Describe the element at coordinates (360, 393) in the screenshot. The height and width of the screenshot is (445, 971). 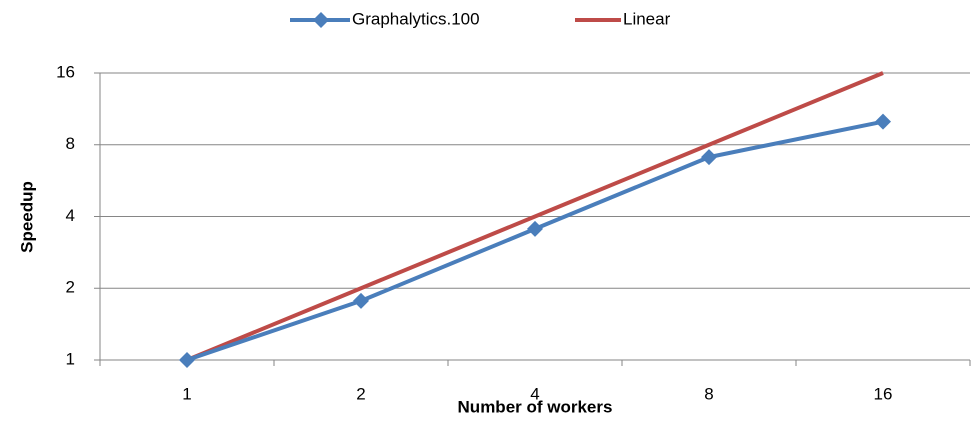
I see `x-tick-label: 2` at that location.